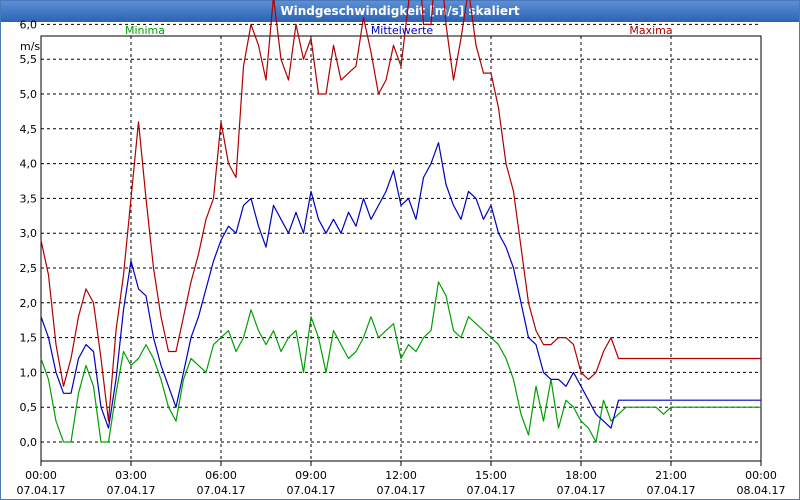 The height and width of the screenshot is (500, 800). What do you see at coordinates (671, 475) in the screenshot?
I see `x-tick-time: 21:00` at bounding box center [671, 475].